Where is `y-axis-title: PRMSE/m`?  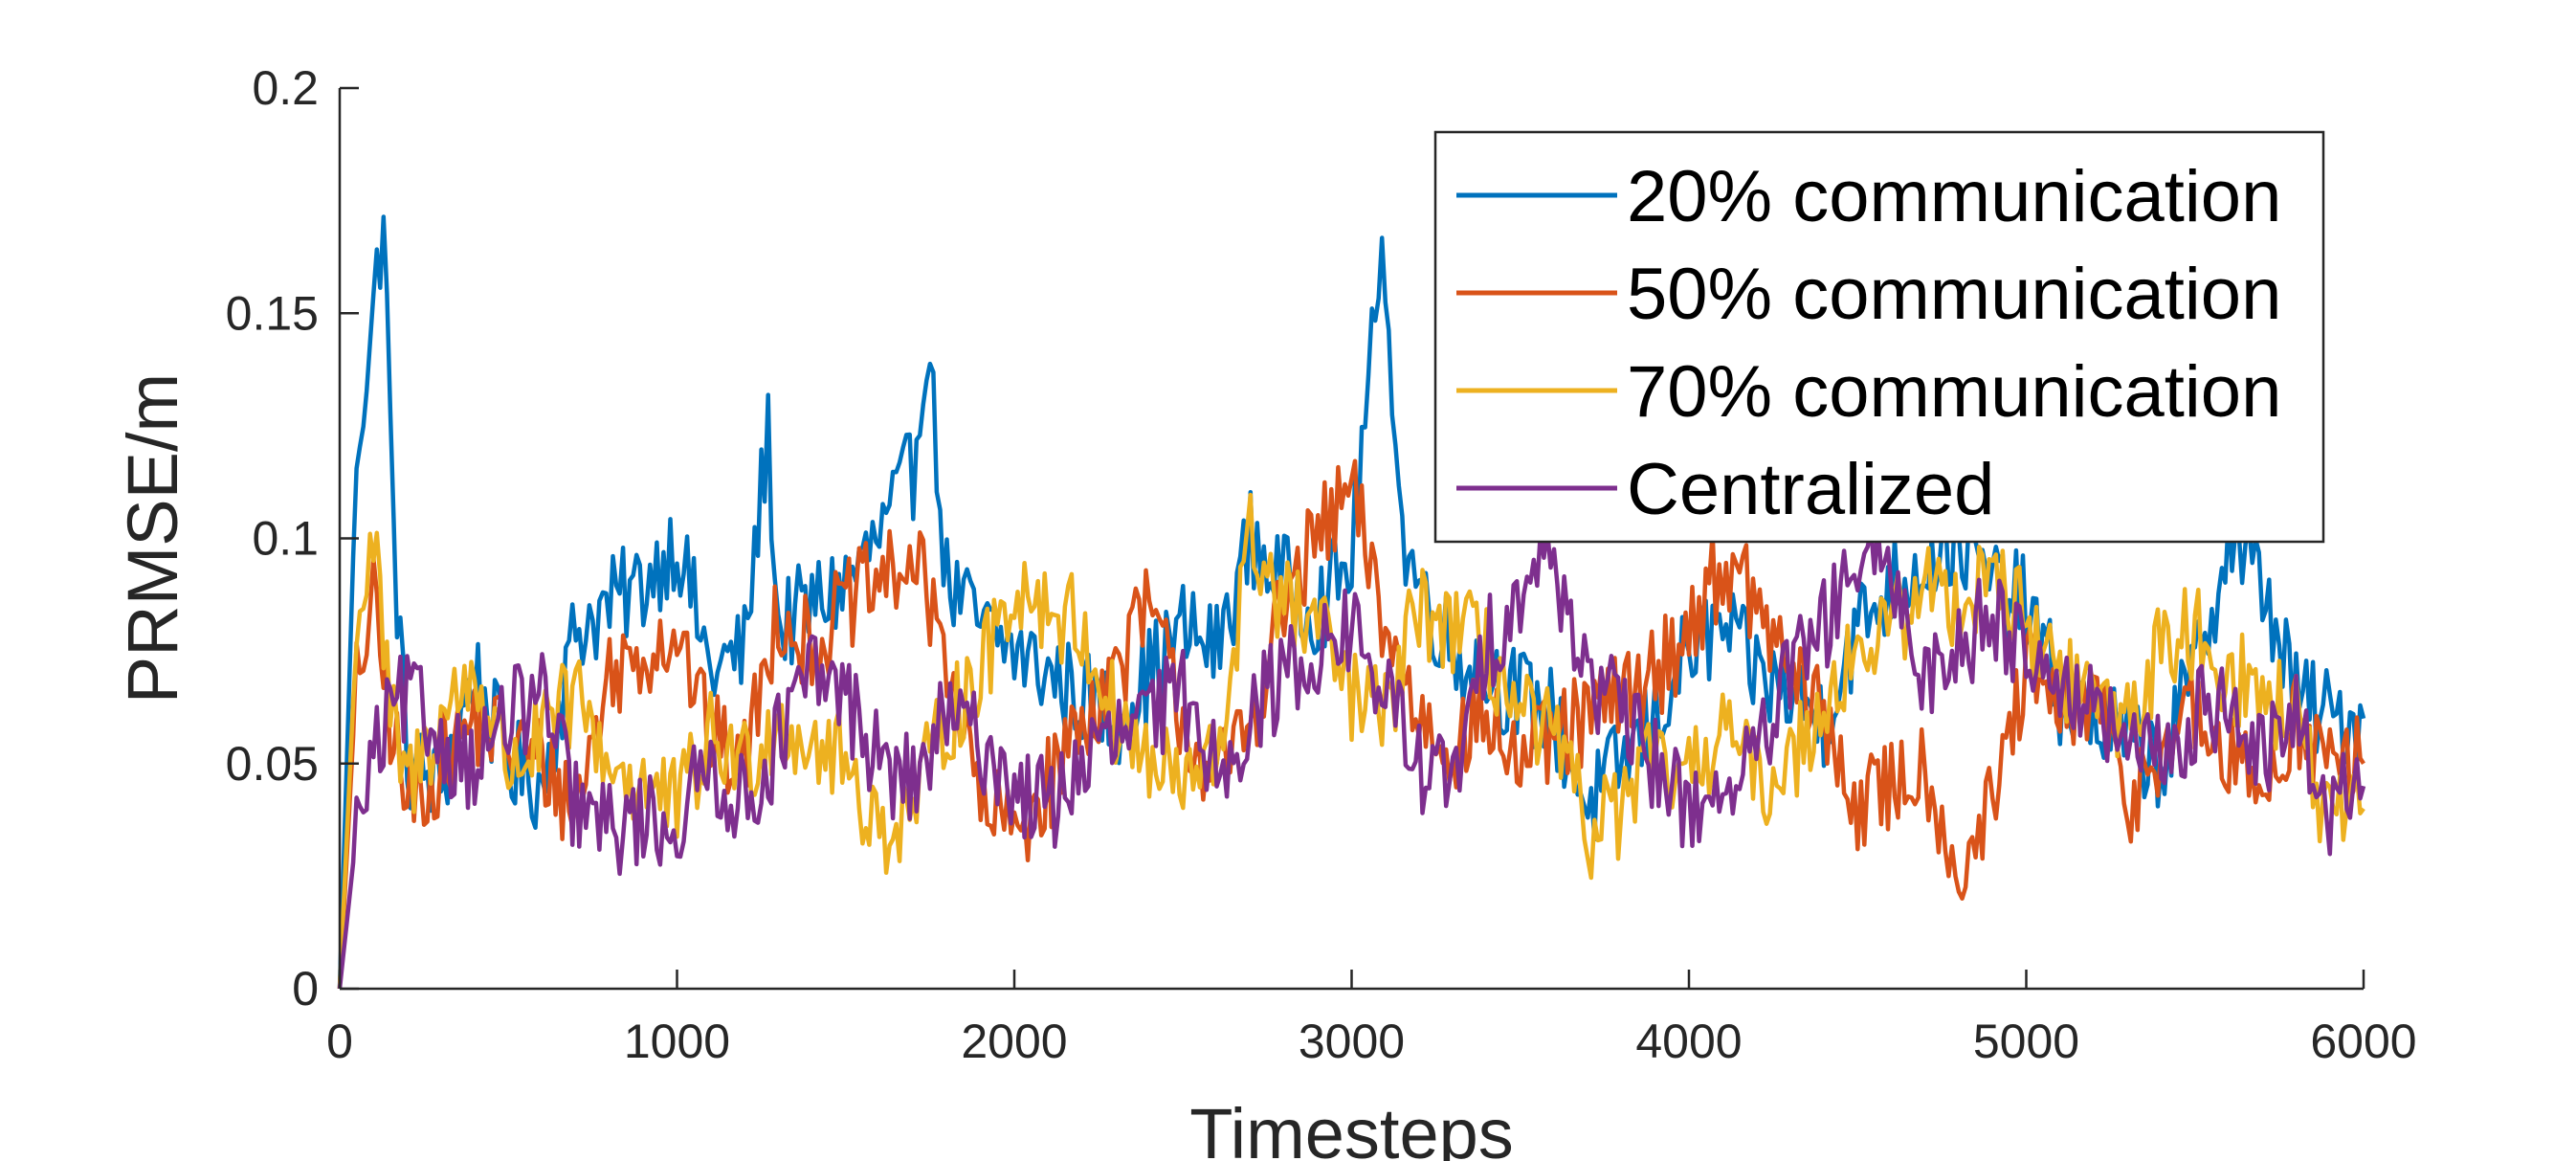
y-axis-title: PRMSE/m is located at coordinates (152, 538).